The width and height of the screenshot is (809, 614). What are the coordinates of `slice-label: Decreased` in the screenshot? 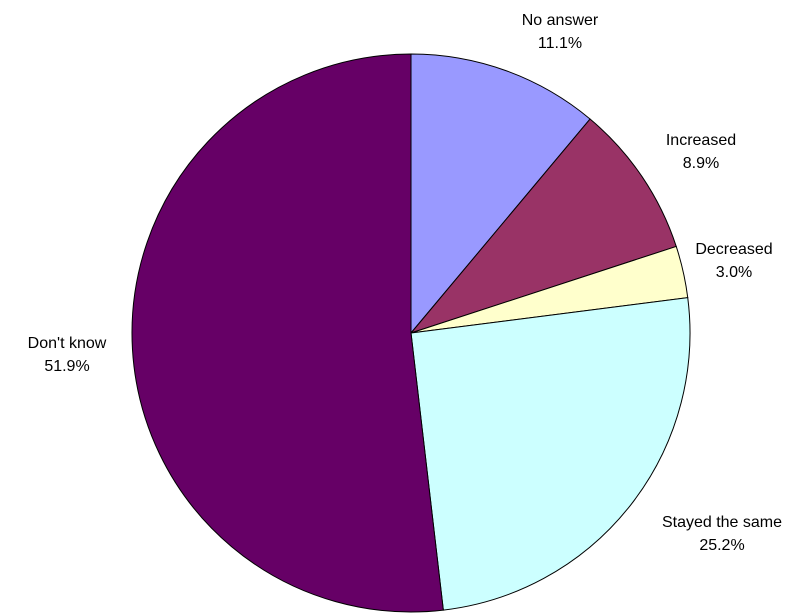 It's located at (733, 249).